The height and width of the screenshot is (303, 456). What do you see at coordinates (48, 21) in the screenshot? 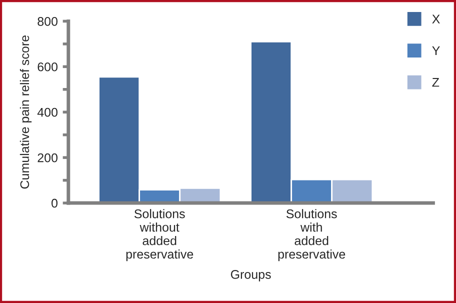
I see `y-tick-label: 800` at bounding box center [48, 21].